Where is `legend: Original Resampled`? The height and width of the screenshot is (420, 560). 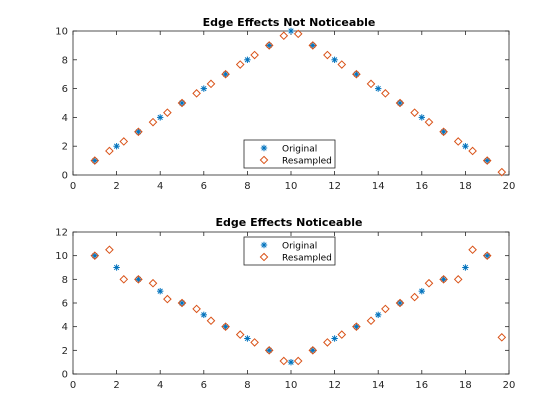
legend: Original Resampled is located at coordinates (289, 251).